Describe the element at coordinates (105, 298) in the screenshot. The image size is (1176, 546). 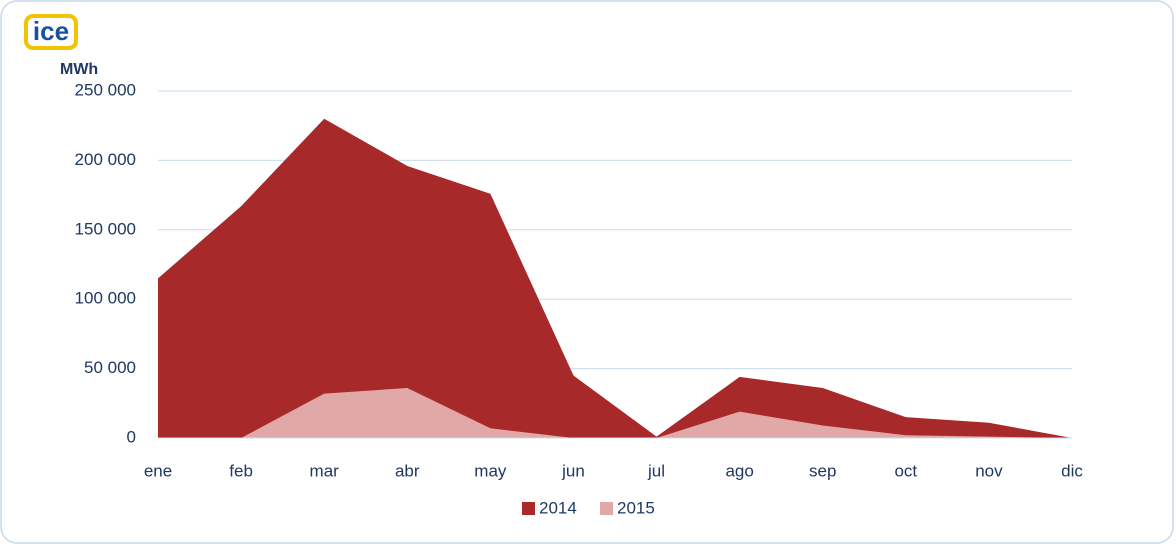
I see `y-tick-label: 100 000` at that location.